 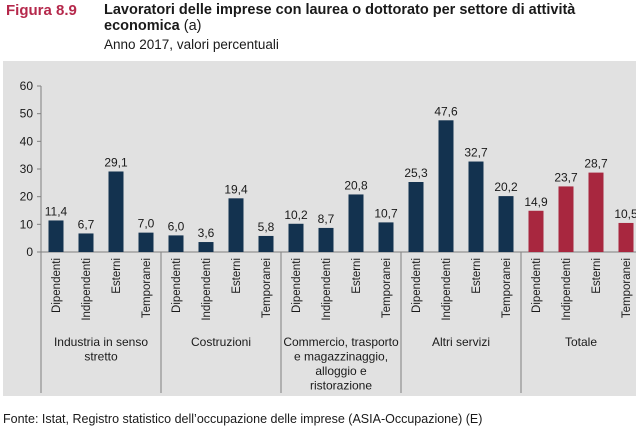 I want to click on y-tick-label: 0, so click(x=29, y=252).